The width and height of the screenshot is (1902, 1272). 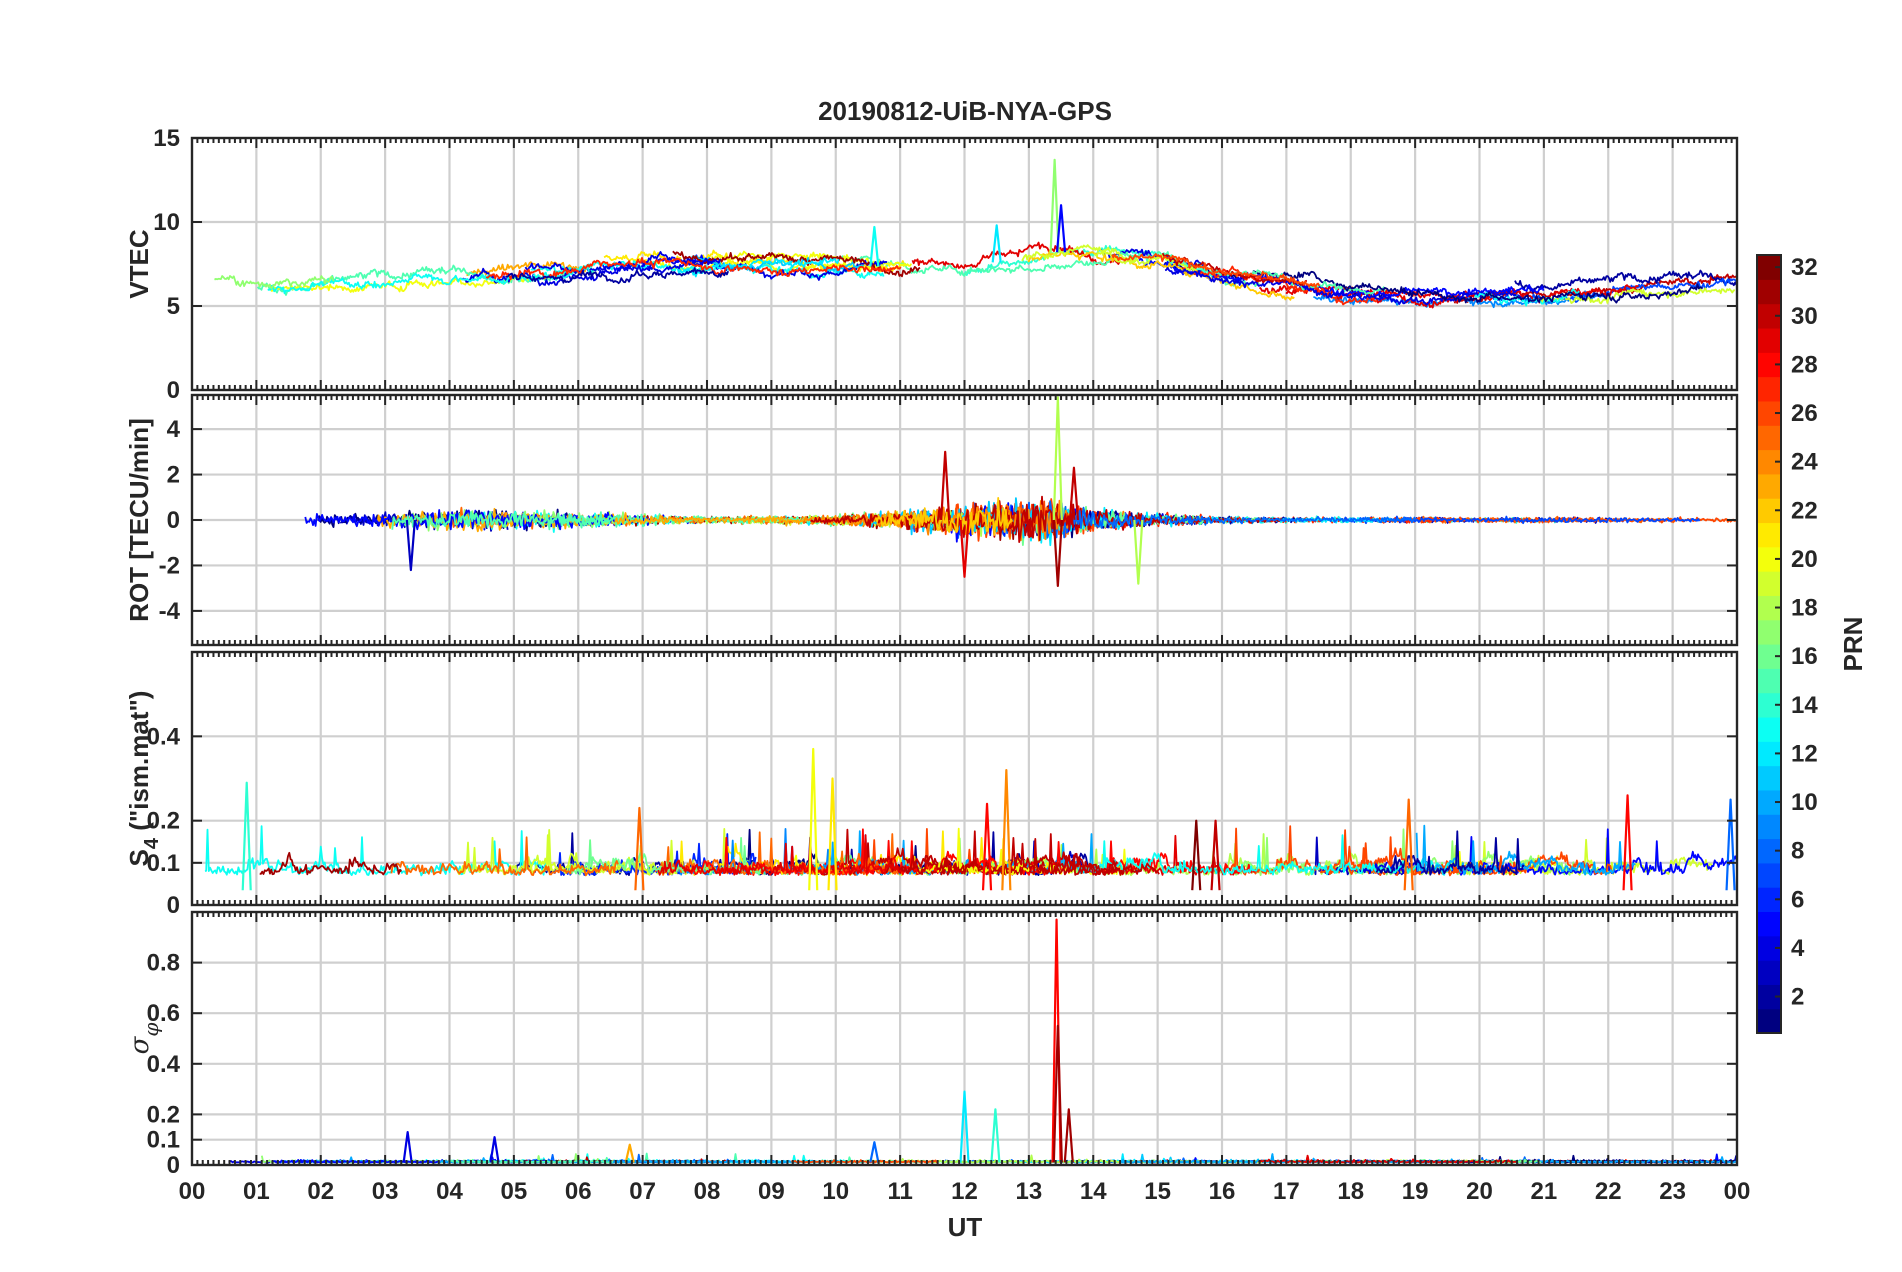 I want to click on x-tick-label: 22, so click(x=1608, y=1191).